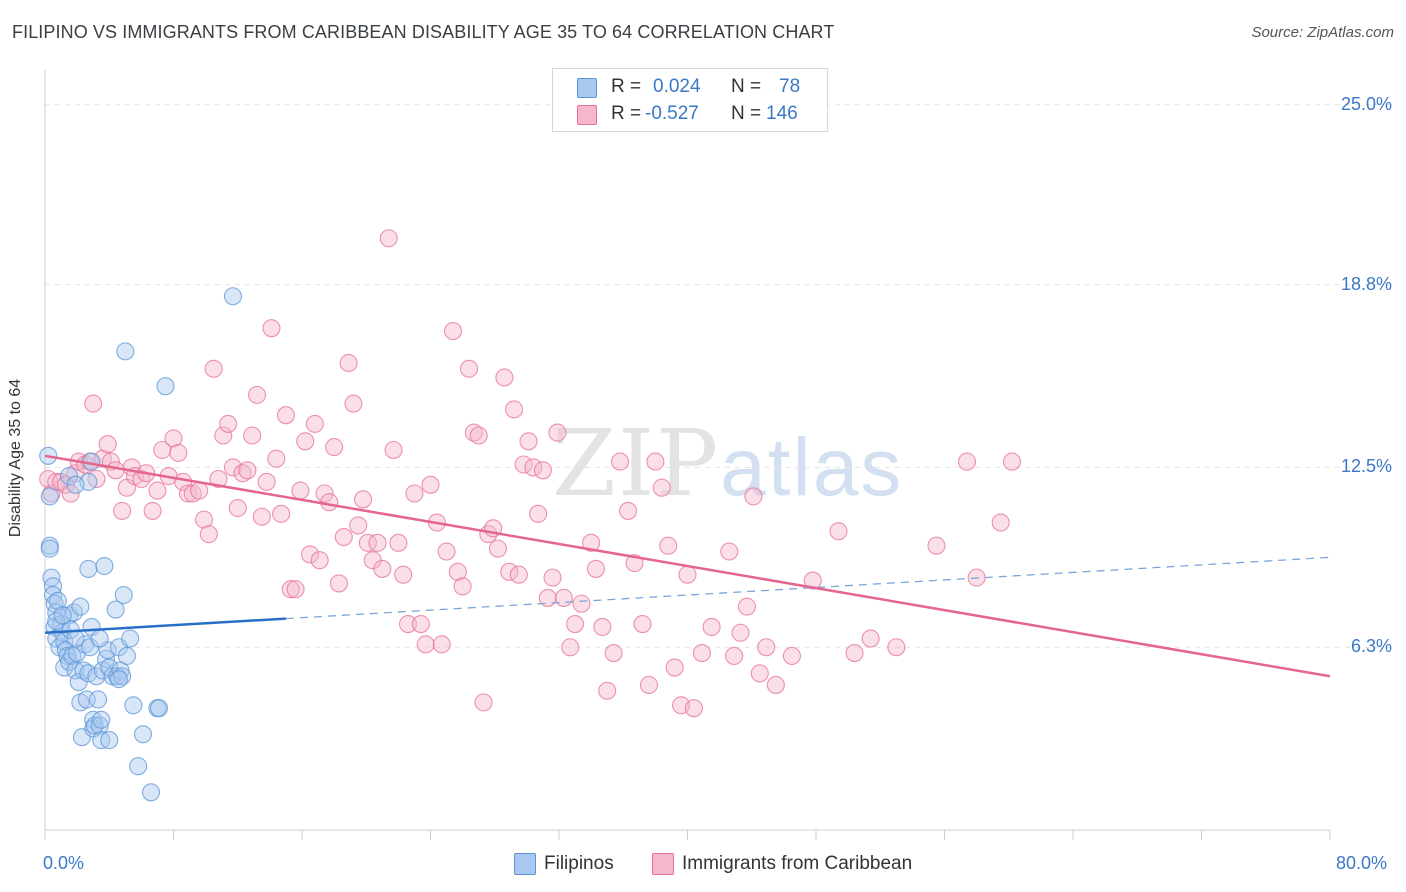 This screenshot has height=892, width=1406. I want to click on watermark: ZIPatlas, so click(727, 463).